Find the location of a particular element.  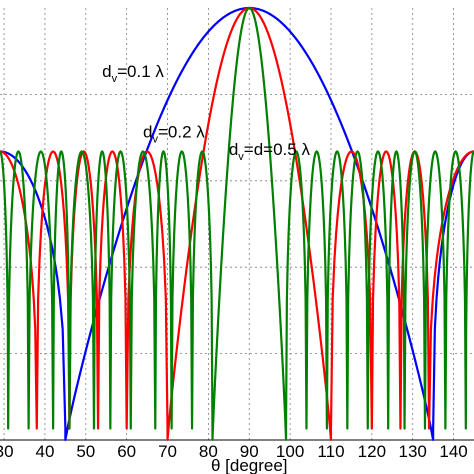

x-tick-label: 140 is located at coordinates (453, 451).